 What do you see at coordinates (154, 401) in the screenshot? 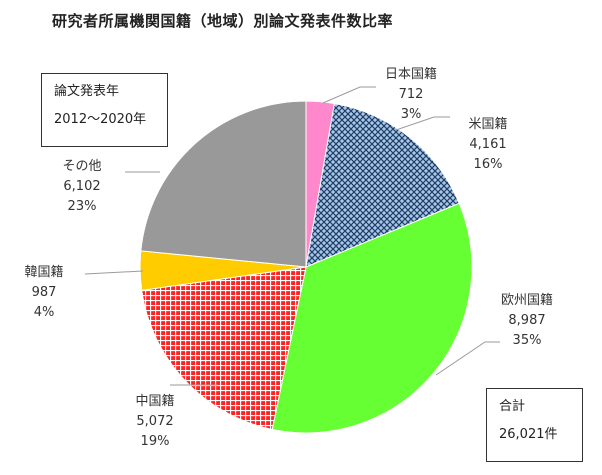
I see `slice-name-label-china: 中国籍` at bounding box center [154, 401].